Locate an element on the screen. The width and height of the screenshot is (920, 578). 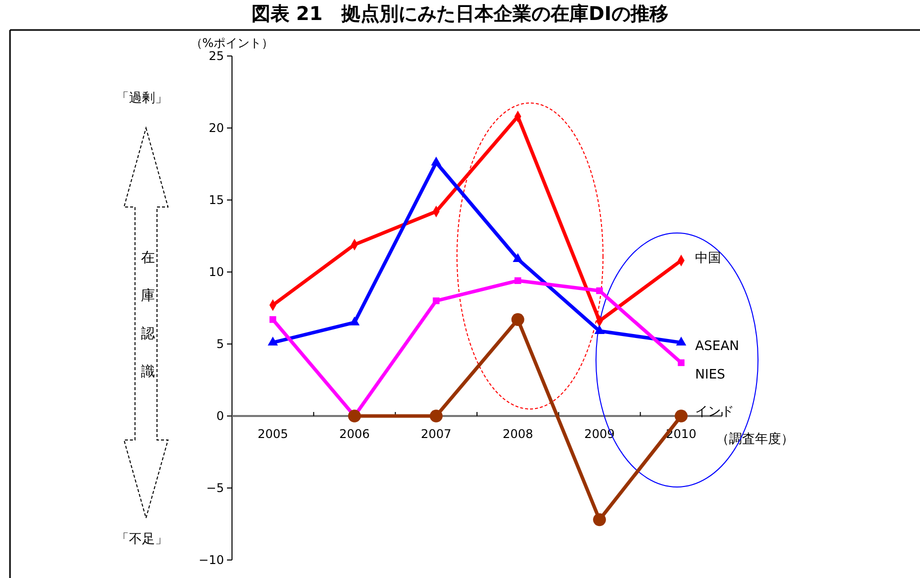
text: 「不足」 is located at coordinates (142, 539).